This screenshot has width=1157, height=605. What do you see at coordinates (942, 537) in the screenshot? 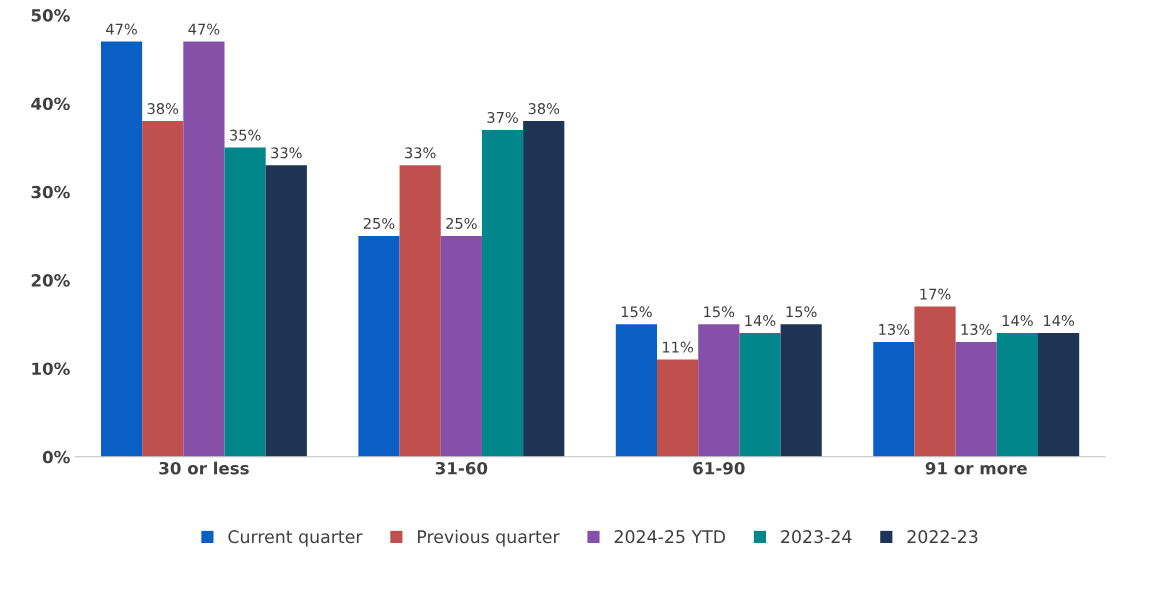
I see `legend-label: 2022-23` at bounding box center [942, 537].